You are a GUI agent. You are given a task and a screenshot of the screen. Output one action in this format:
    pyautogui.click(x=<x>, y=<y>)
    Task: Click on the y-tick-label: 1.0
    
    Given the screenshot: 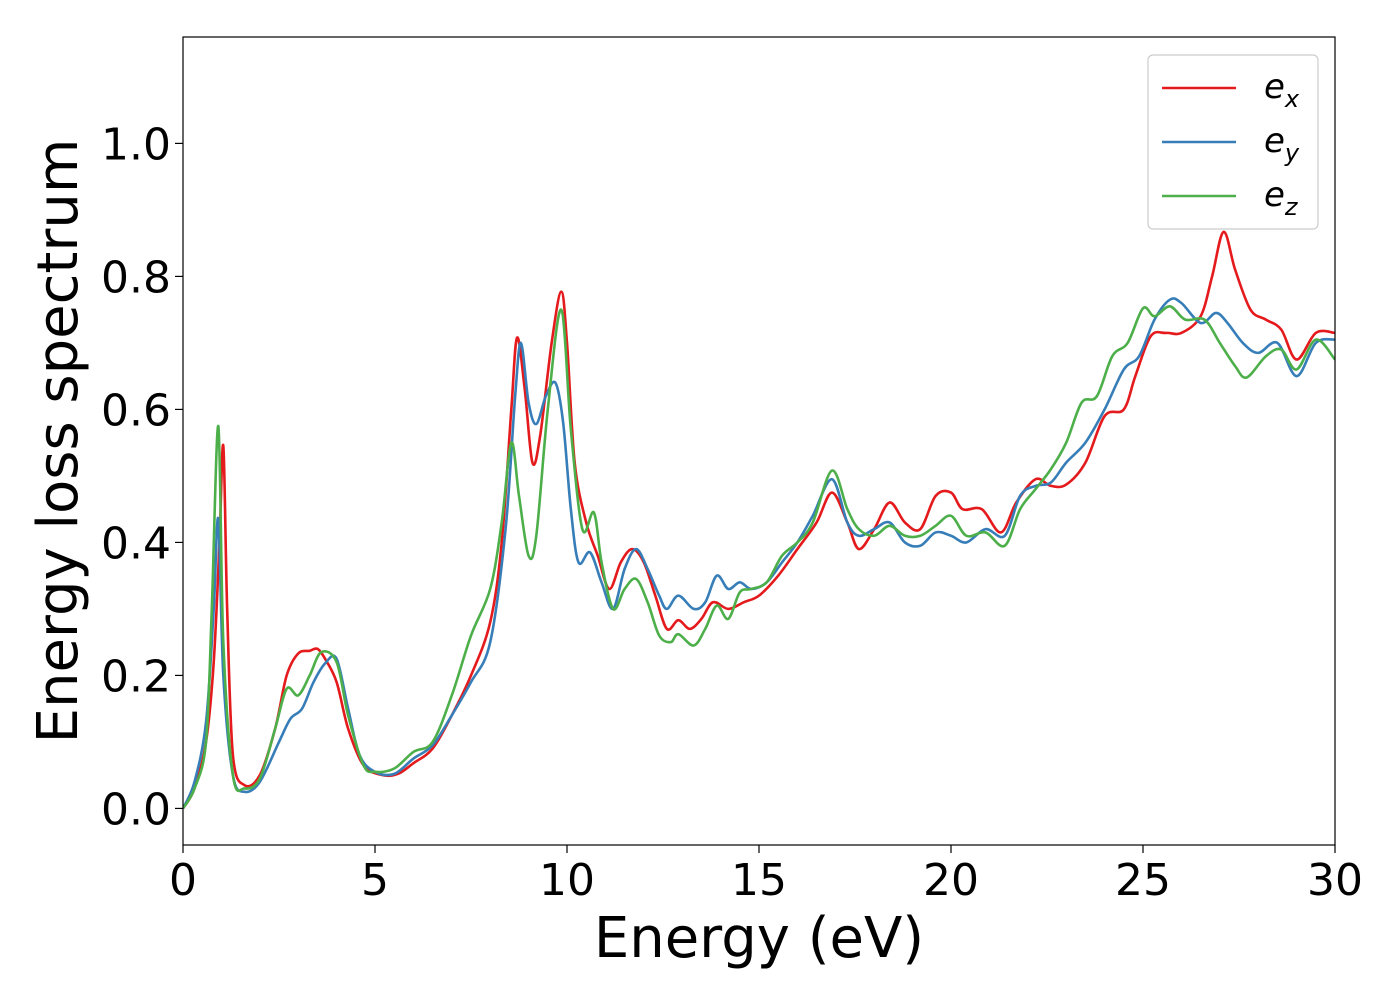 What is the action you would take?
    pyautogui.click(x=136, y=144)
    